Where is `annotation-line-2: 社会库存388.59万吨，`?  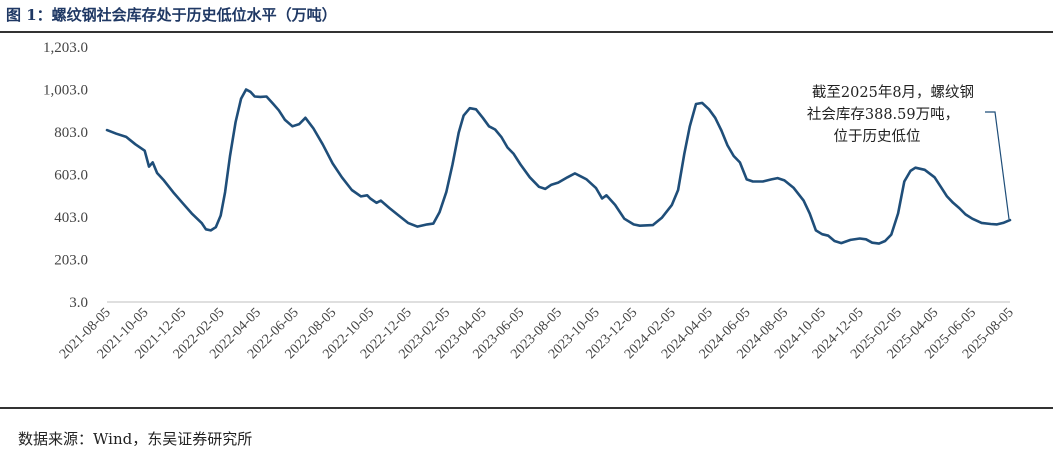 annotation-line-2: 社会库存388.59万吨， is located at coordinates (883, 114).